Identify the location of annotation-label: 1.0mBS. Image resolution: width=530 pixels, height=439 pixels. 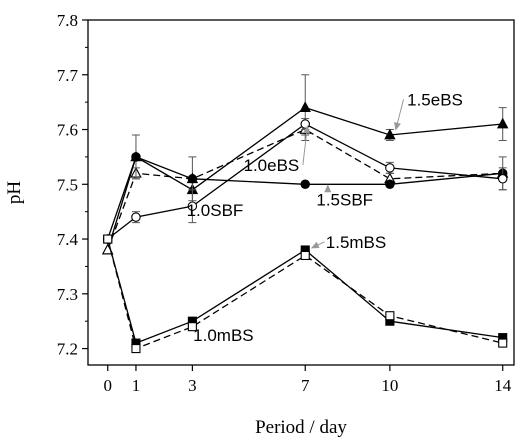
(223, 335).